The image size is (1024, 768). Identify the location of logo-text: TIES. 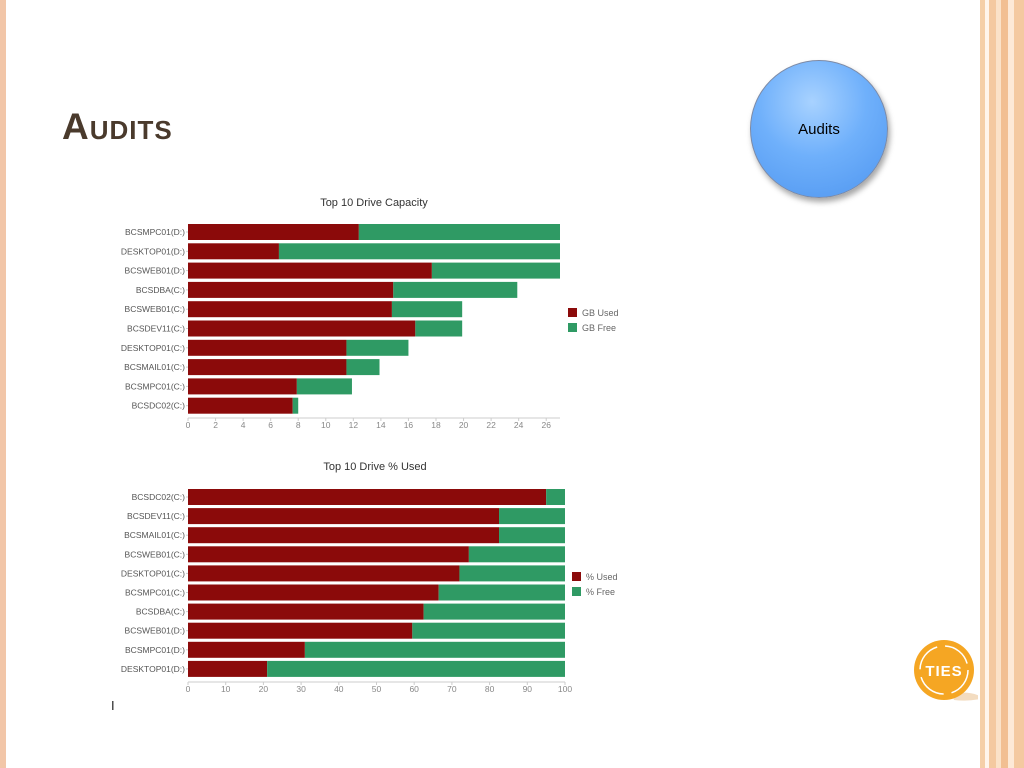
(943, 671).